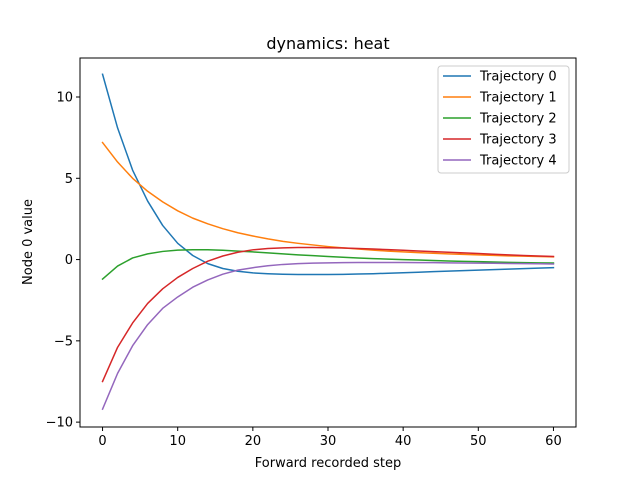 The width and height of the screenshot is (640, 480). I want to click on y-tick-label: 10, so click(64, 98).